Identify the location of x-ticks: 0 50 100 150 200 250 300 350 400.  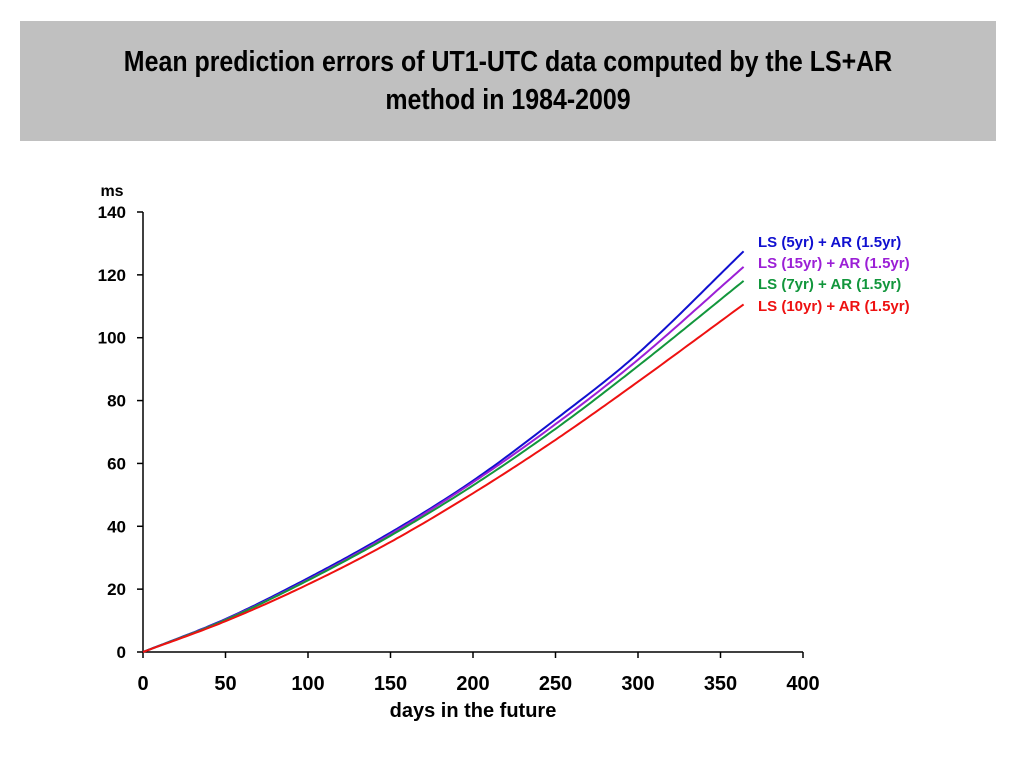
(478, 673).